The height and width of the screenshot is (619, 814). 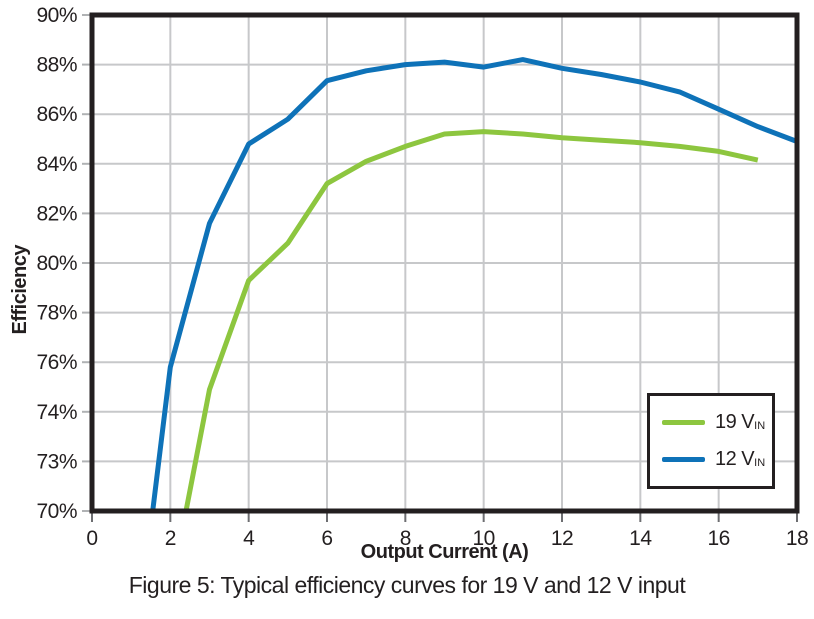 What do you see at coordinates (683, 459) in the screenshot?
I see `legend-swatch-12vin` at bounding box center [683, 459].